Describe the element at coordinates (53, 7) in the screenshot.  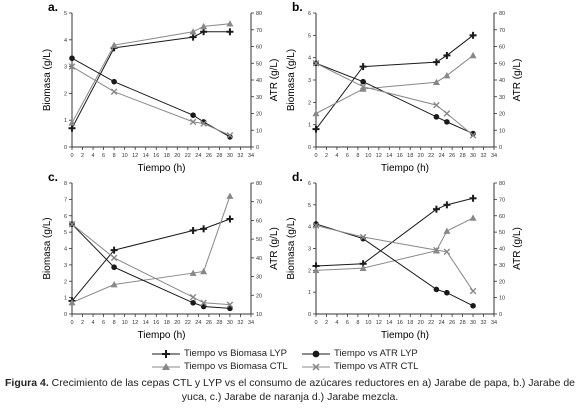
I see `panel-label: a.` at that location.